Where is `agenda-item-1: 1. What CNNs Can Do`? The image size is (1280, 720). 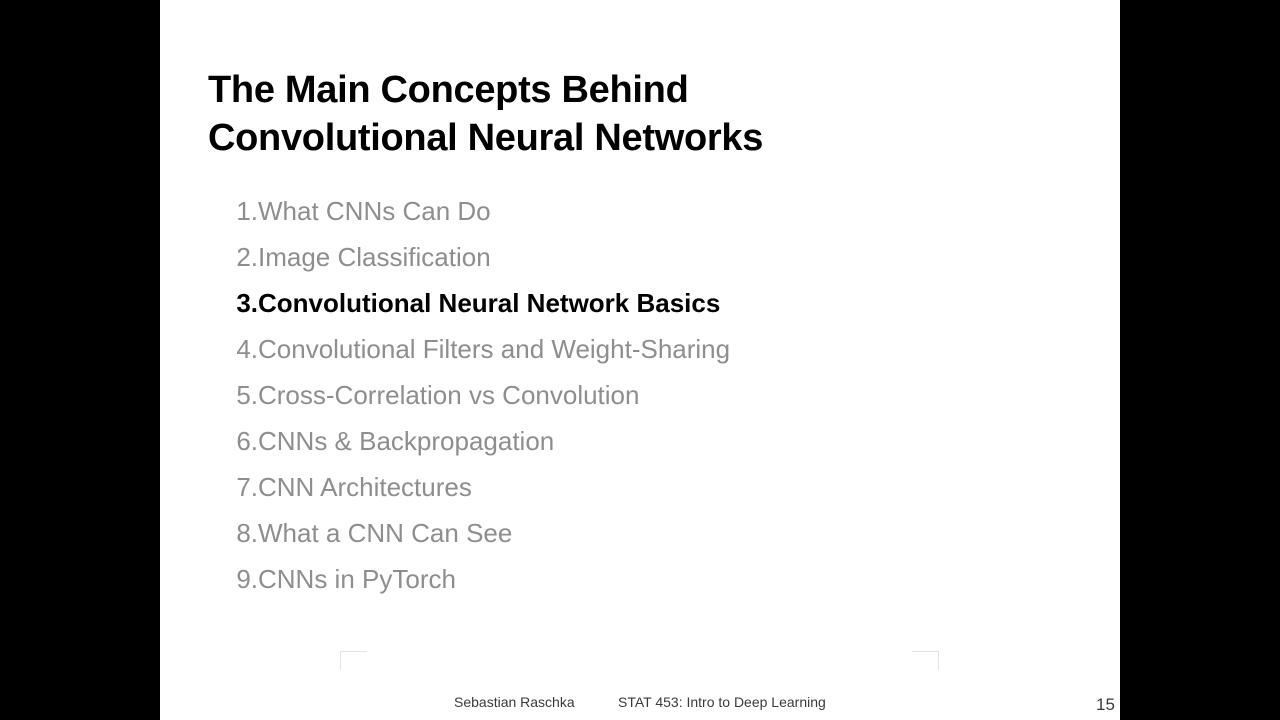 agenda-item-1: 1. What CNNs Can Do is located at coordinates (349, 211).